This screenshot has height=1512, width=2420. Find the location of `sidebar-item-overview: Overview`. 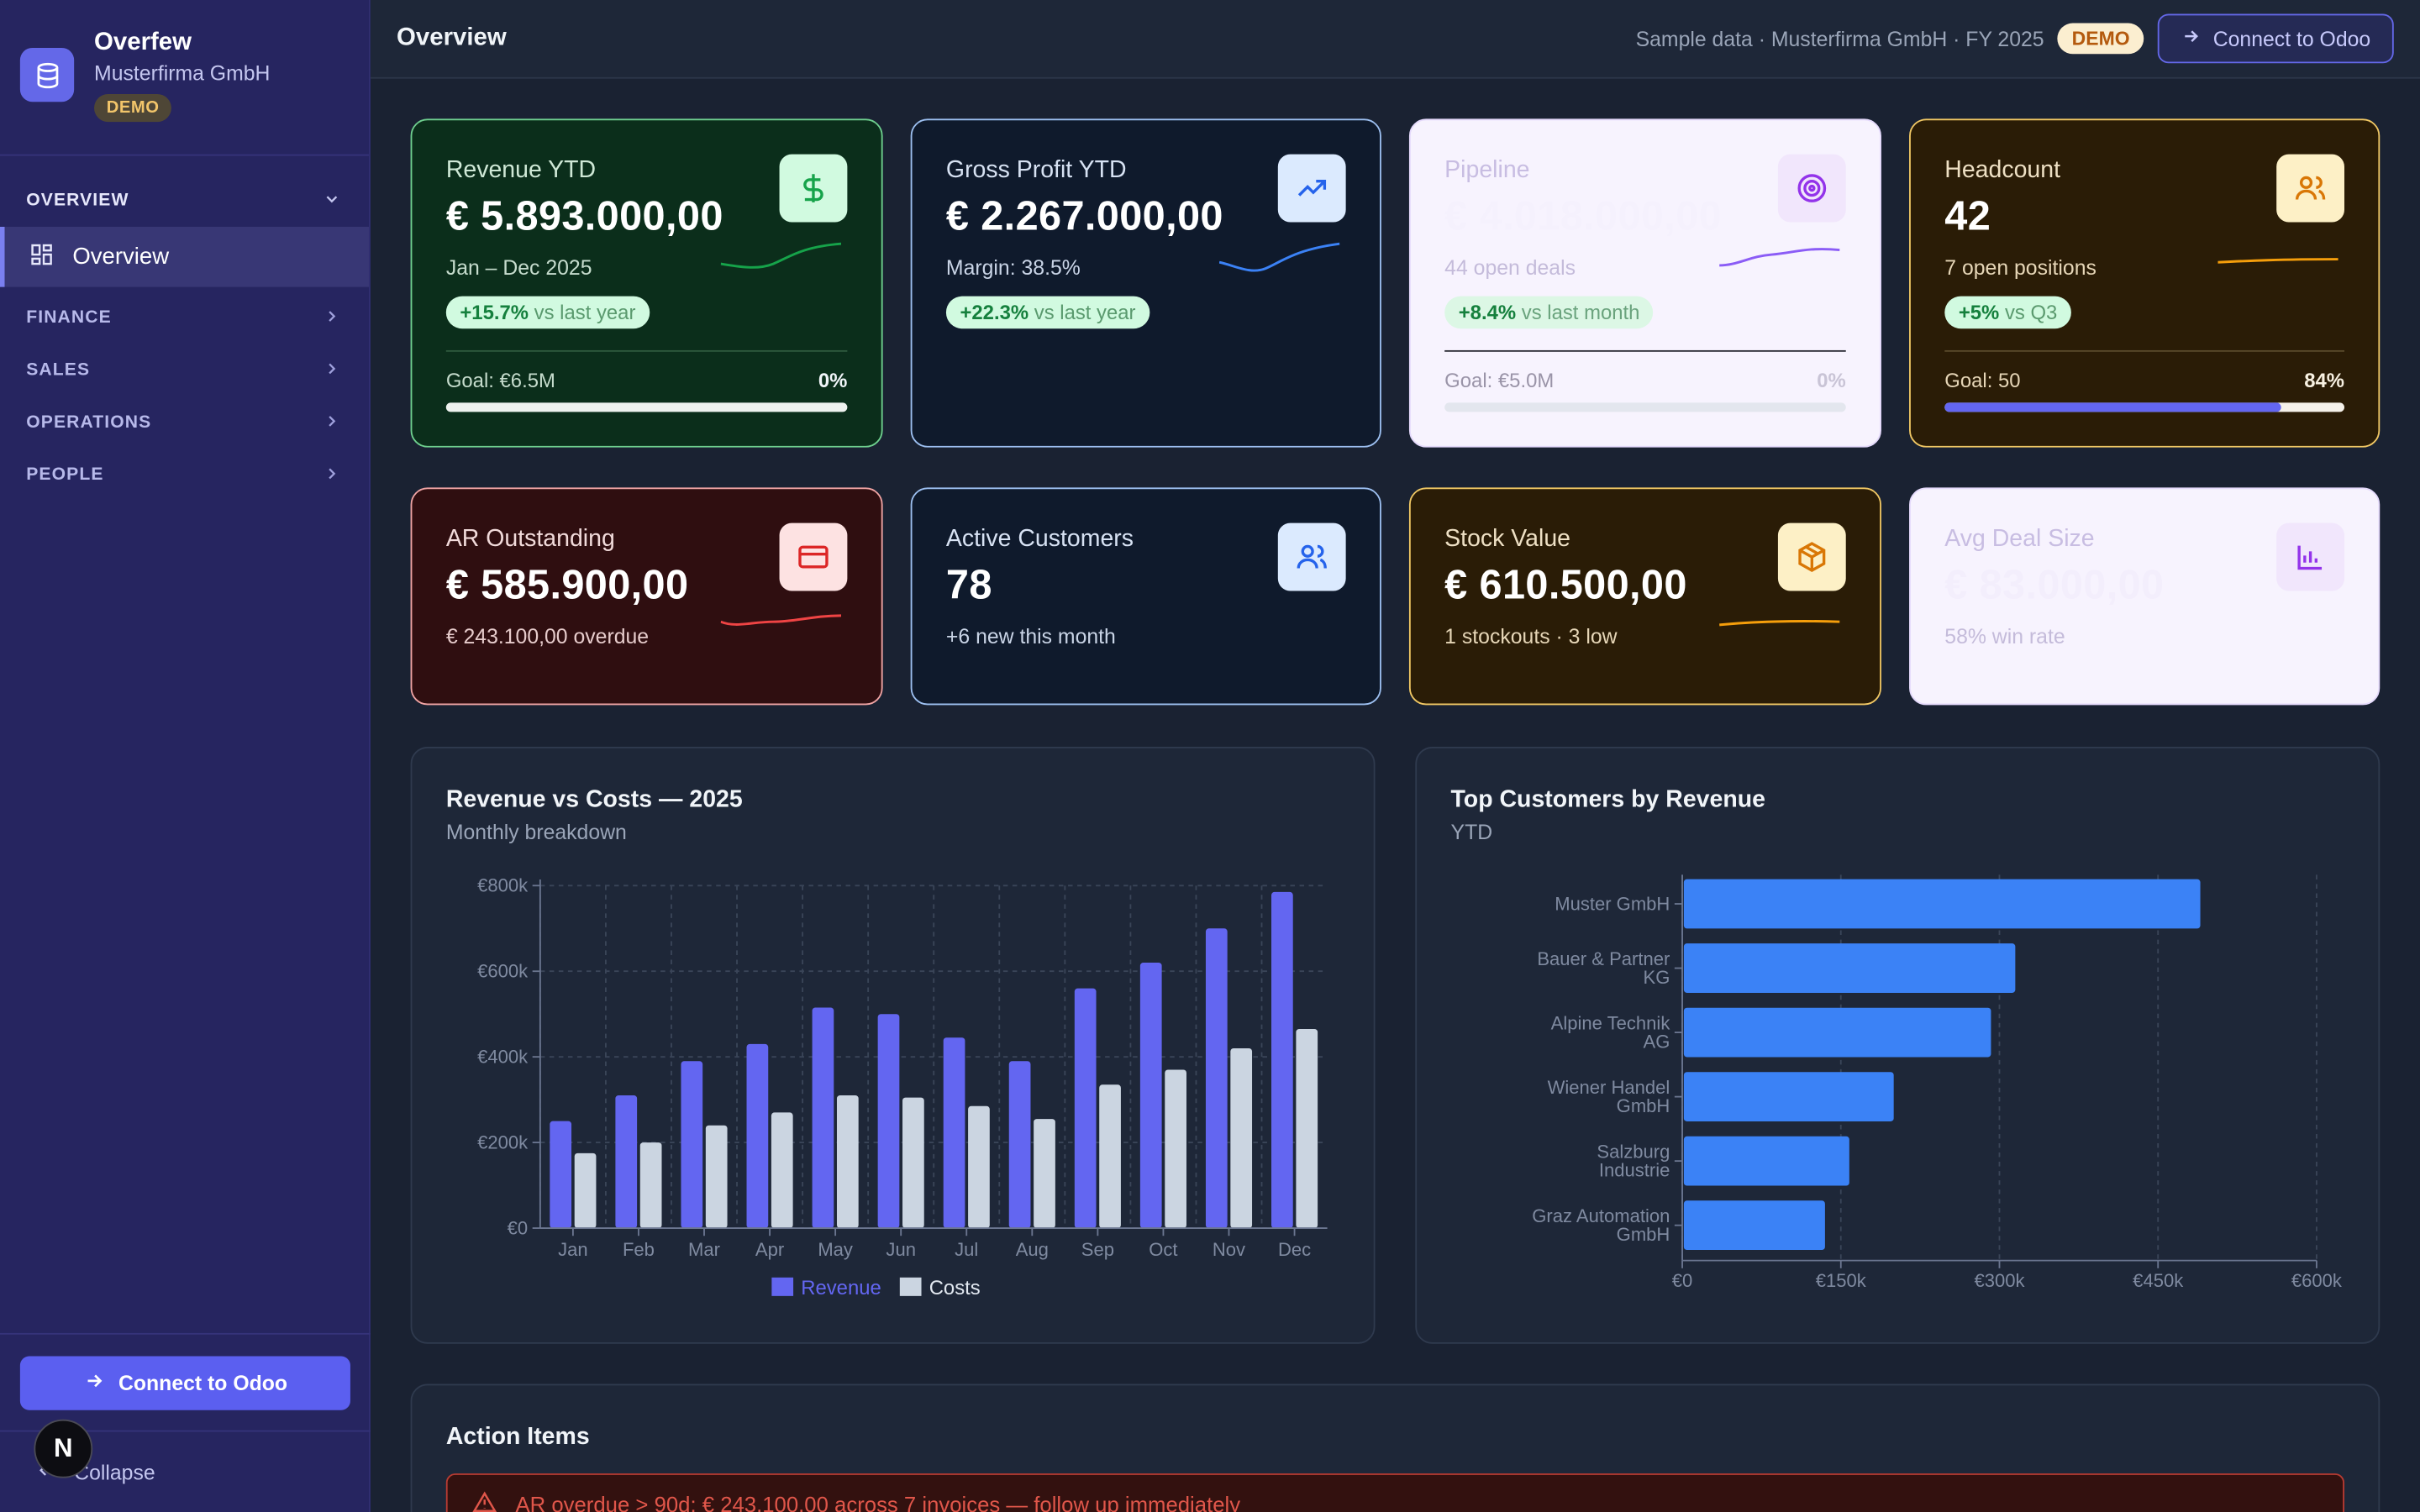

sidebar-item-overview: Overview is located at coordinates (184, 257).